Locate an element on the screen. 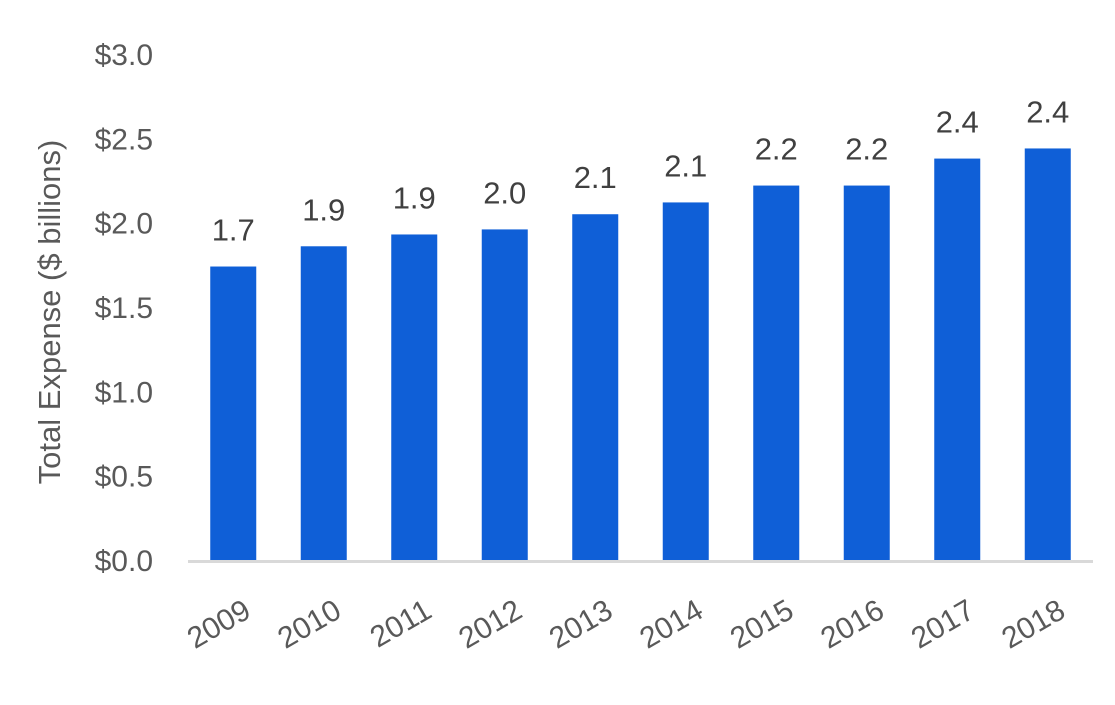 The height and width of the screenshot is (705, 1115). x-tick-label-2016: 2016 is located at coordinates (852, 624).